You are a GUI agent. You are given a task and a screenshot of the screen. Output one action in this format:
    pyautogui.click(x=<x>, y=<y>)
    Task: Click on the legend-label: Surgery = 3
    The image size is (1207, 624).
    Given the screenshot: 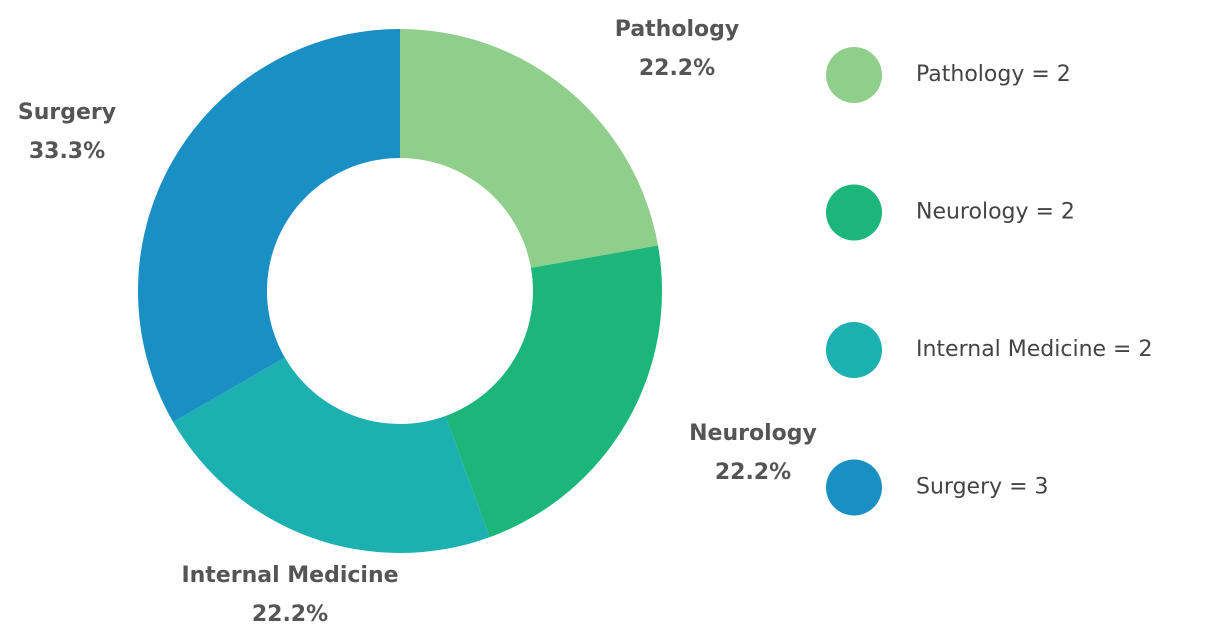 What is the action you would take?
    pyautogui.click(x=982, y=487)
    